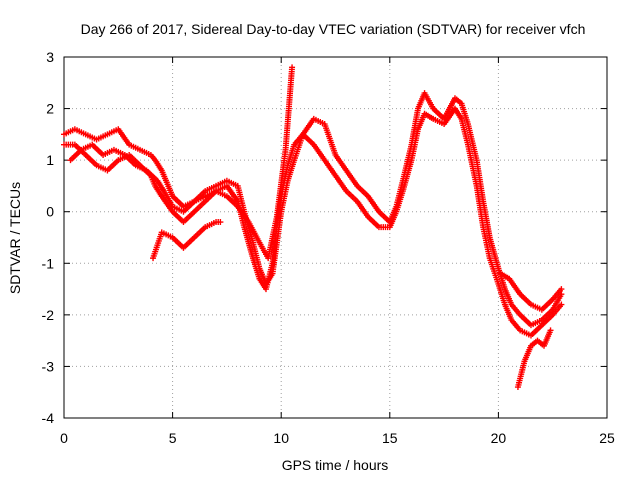  Describe the element at coordinates (48, 263) in the screenshot. I see `y-tick-label: -1` at that location.